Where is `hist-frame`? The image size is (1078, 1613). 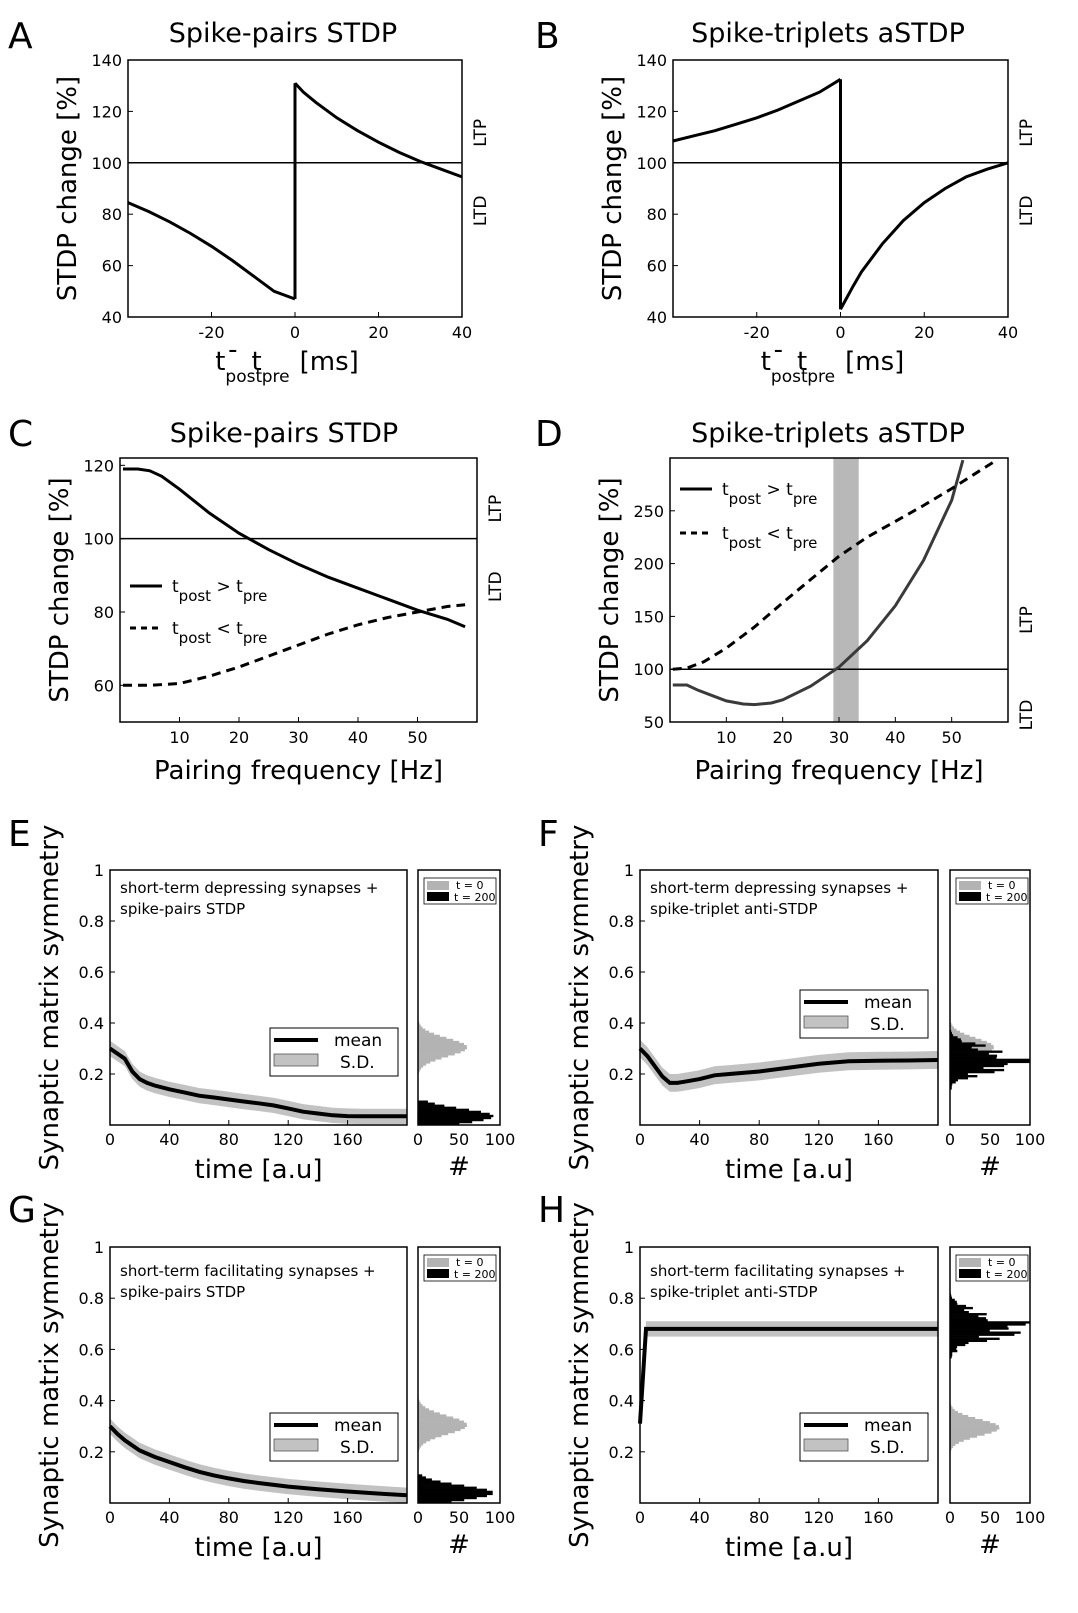
hist-frame is located at coordinates (459, 1375).